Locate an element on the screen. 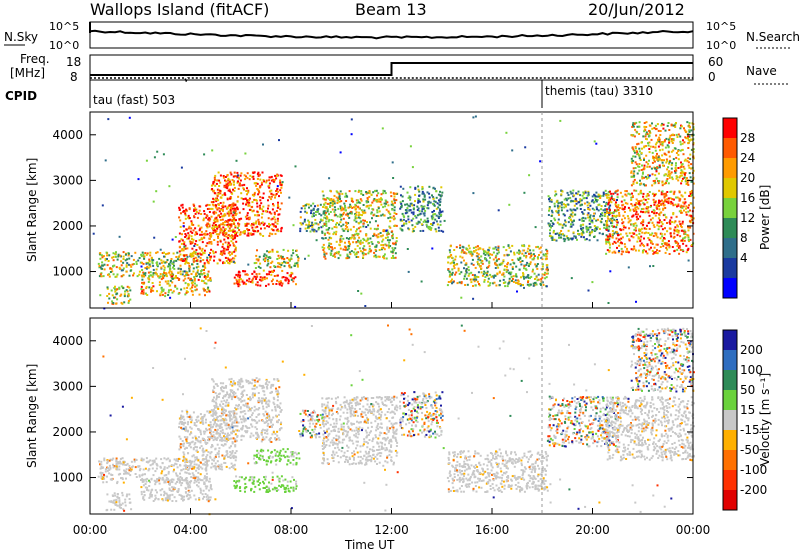 The height and width of the screenshot is (554, 800). echo-cell-2059 is located at coordinates (340, 255).